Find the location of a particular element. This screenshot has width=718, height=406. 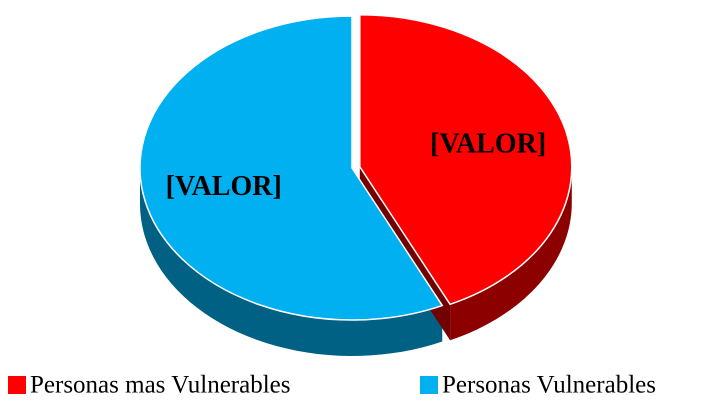

slice-side is located at coordinates (511, 253).